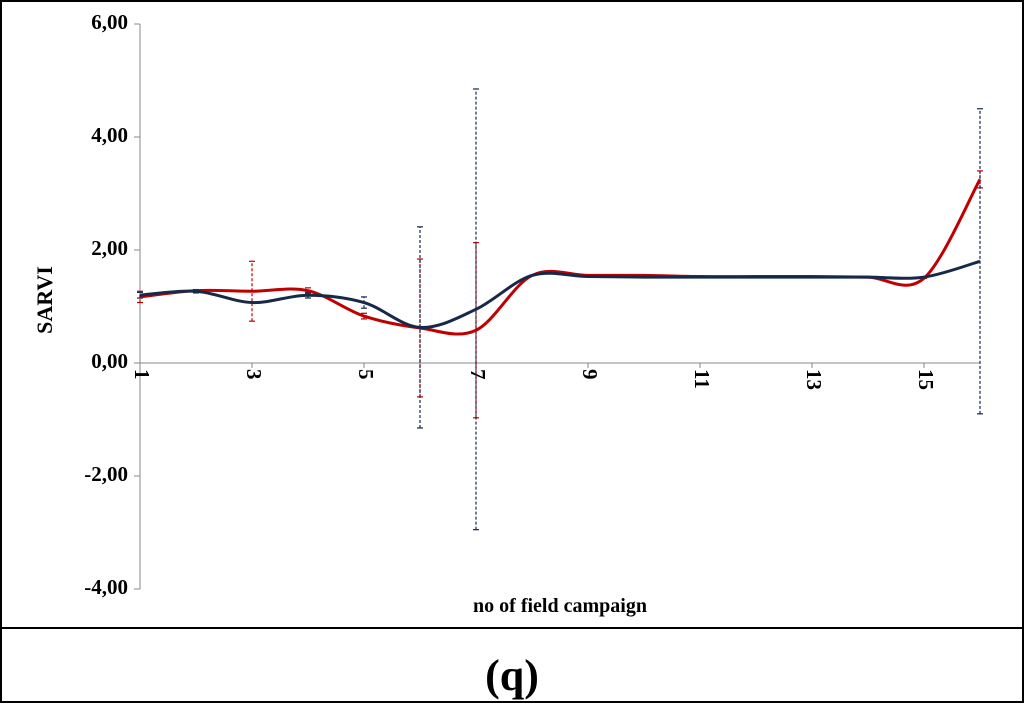  What do you see at coordinates (109, 248) in the screenshot?
I see `y-tick-label: 2,00` at bounding box center [109, 248].